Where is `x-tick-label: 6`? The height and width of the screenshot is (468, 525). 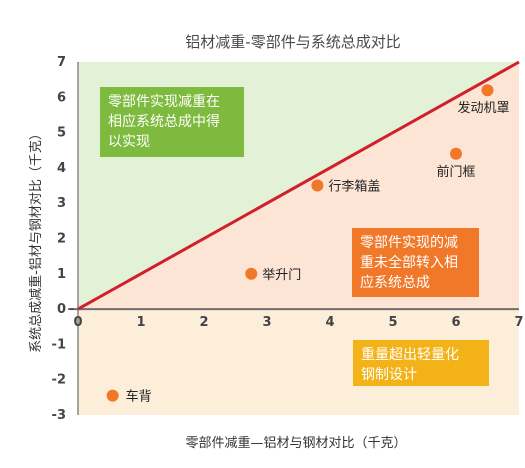
x-tick-label: 6 is located at coordinates (455, 322).